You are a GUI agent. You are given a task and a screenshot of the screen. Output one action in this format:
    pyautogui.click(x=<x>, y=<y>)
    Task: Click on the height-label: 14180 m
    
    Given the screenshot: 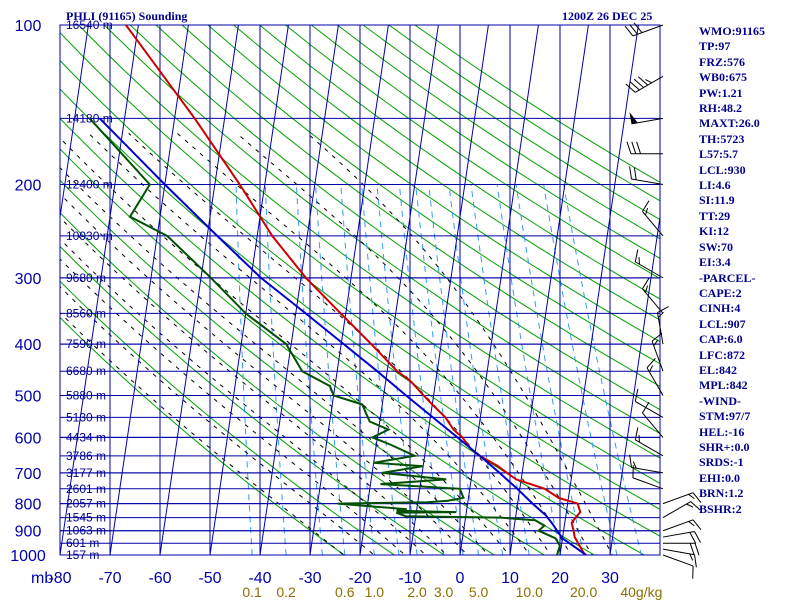 What is the action you would take?
    pyautogui.click(x=89, y=118)
    